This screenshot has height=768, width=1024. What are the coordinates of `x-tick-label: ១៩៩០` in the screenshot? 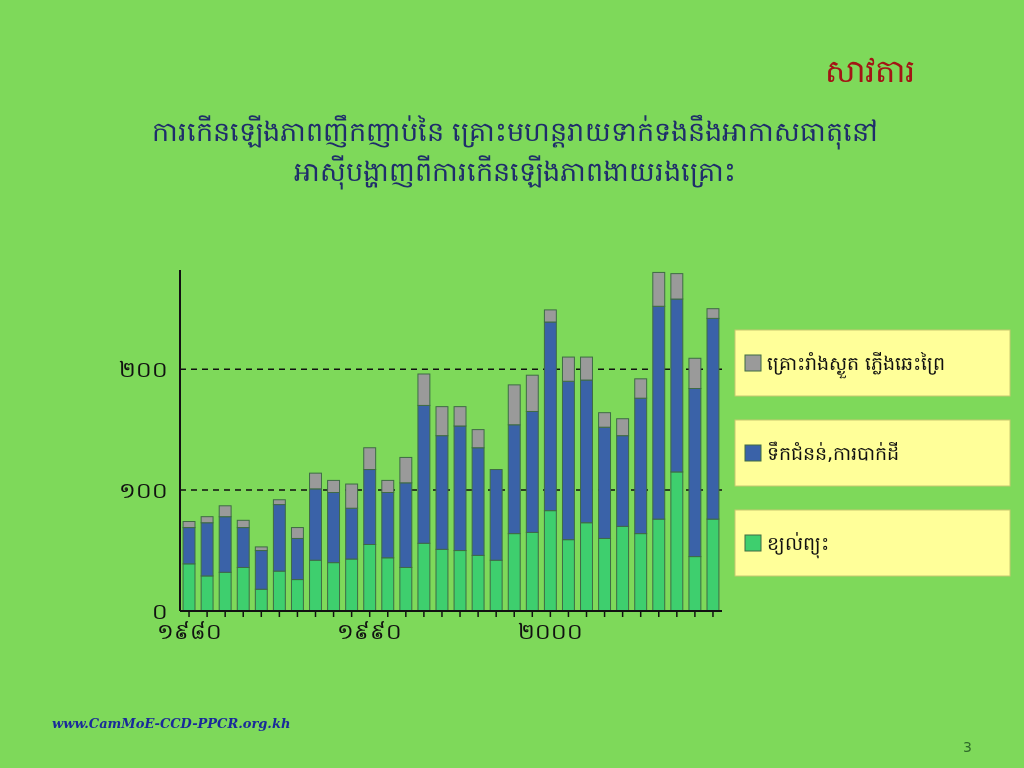 It's located at (370, 631).